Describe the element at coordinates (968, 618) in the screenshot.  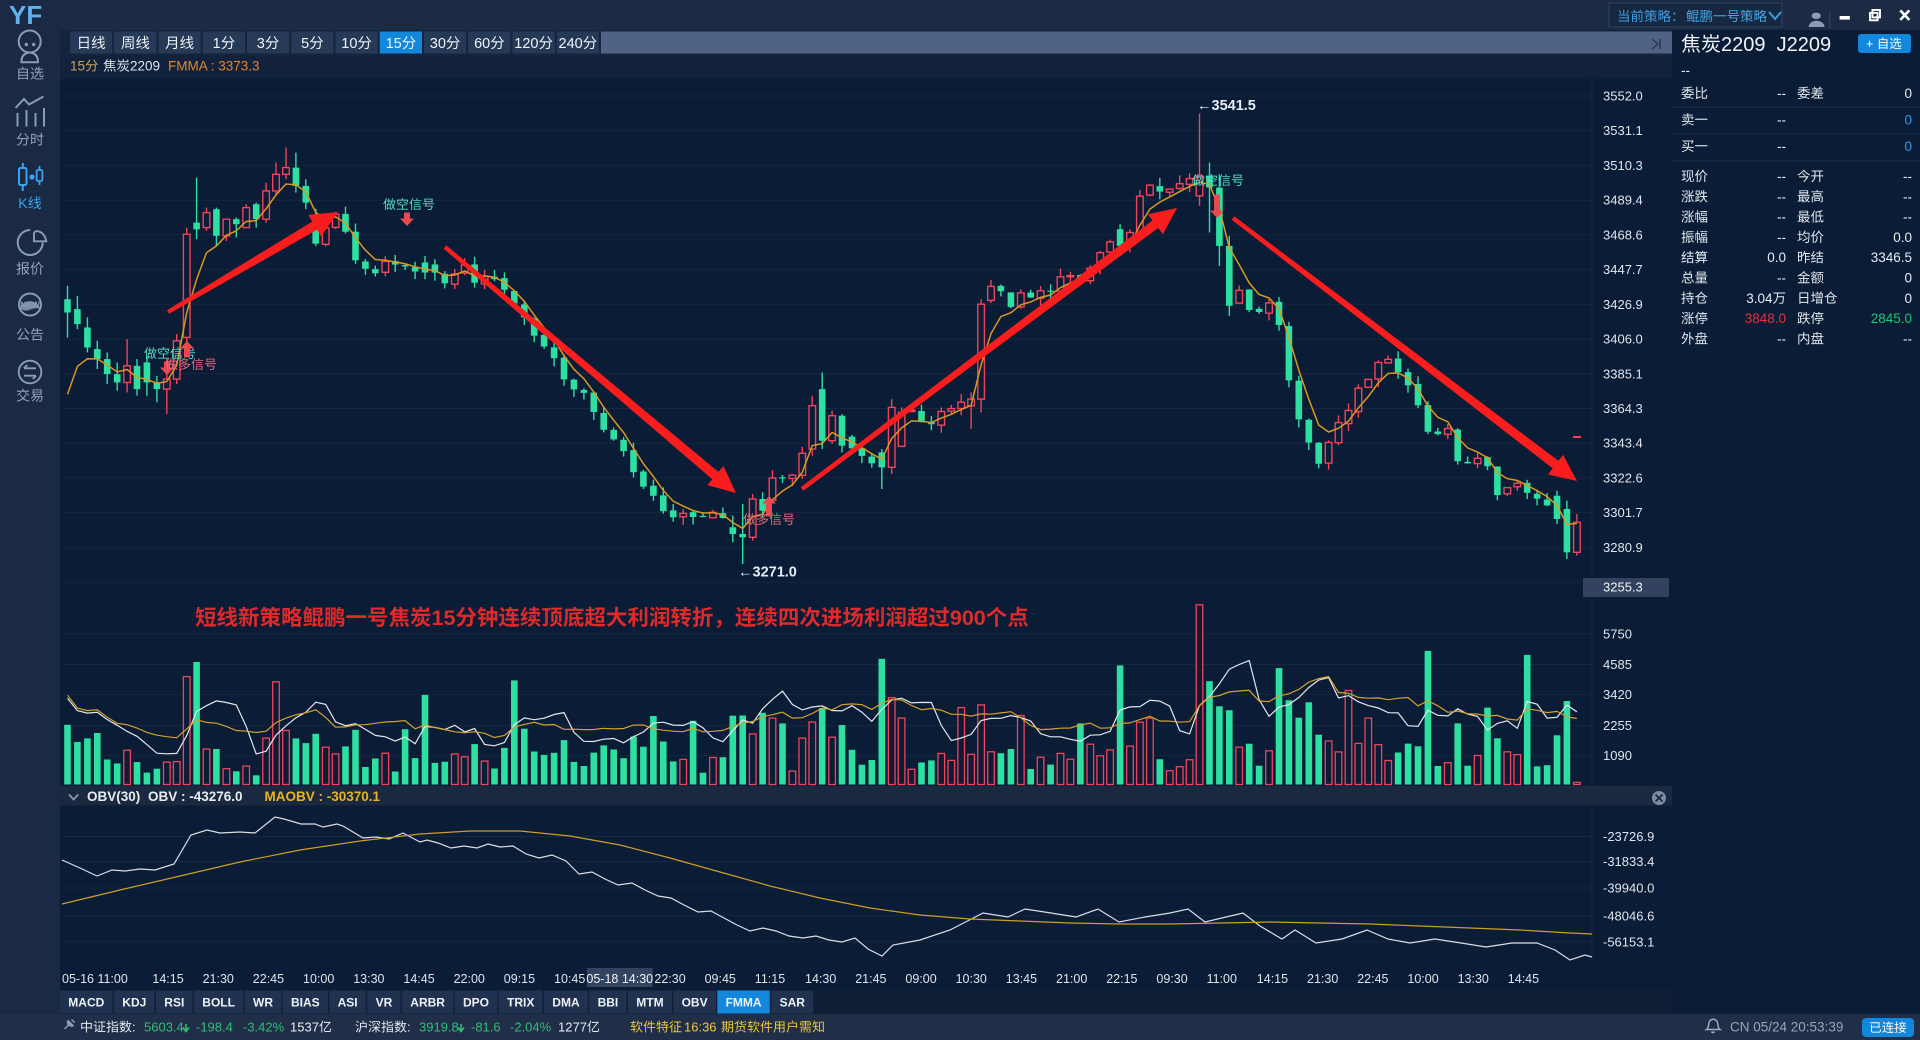
I see `svg-text: 900` at that location.